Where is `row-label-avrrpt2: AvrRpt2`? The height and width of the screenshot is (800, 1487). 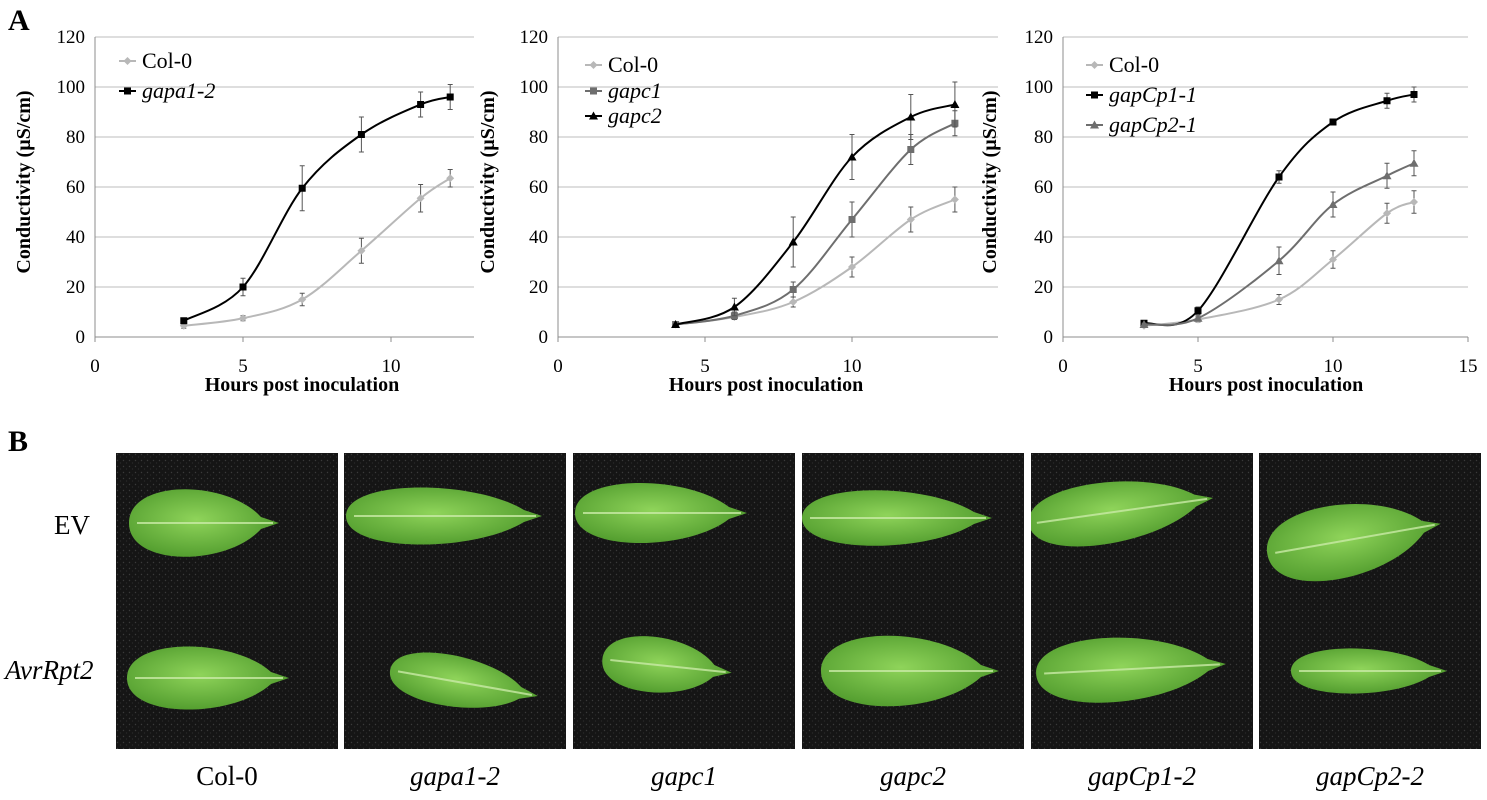 row-label-avrrpt2: AvrRpt2 is located at coordinates (49, 670).